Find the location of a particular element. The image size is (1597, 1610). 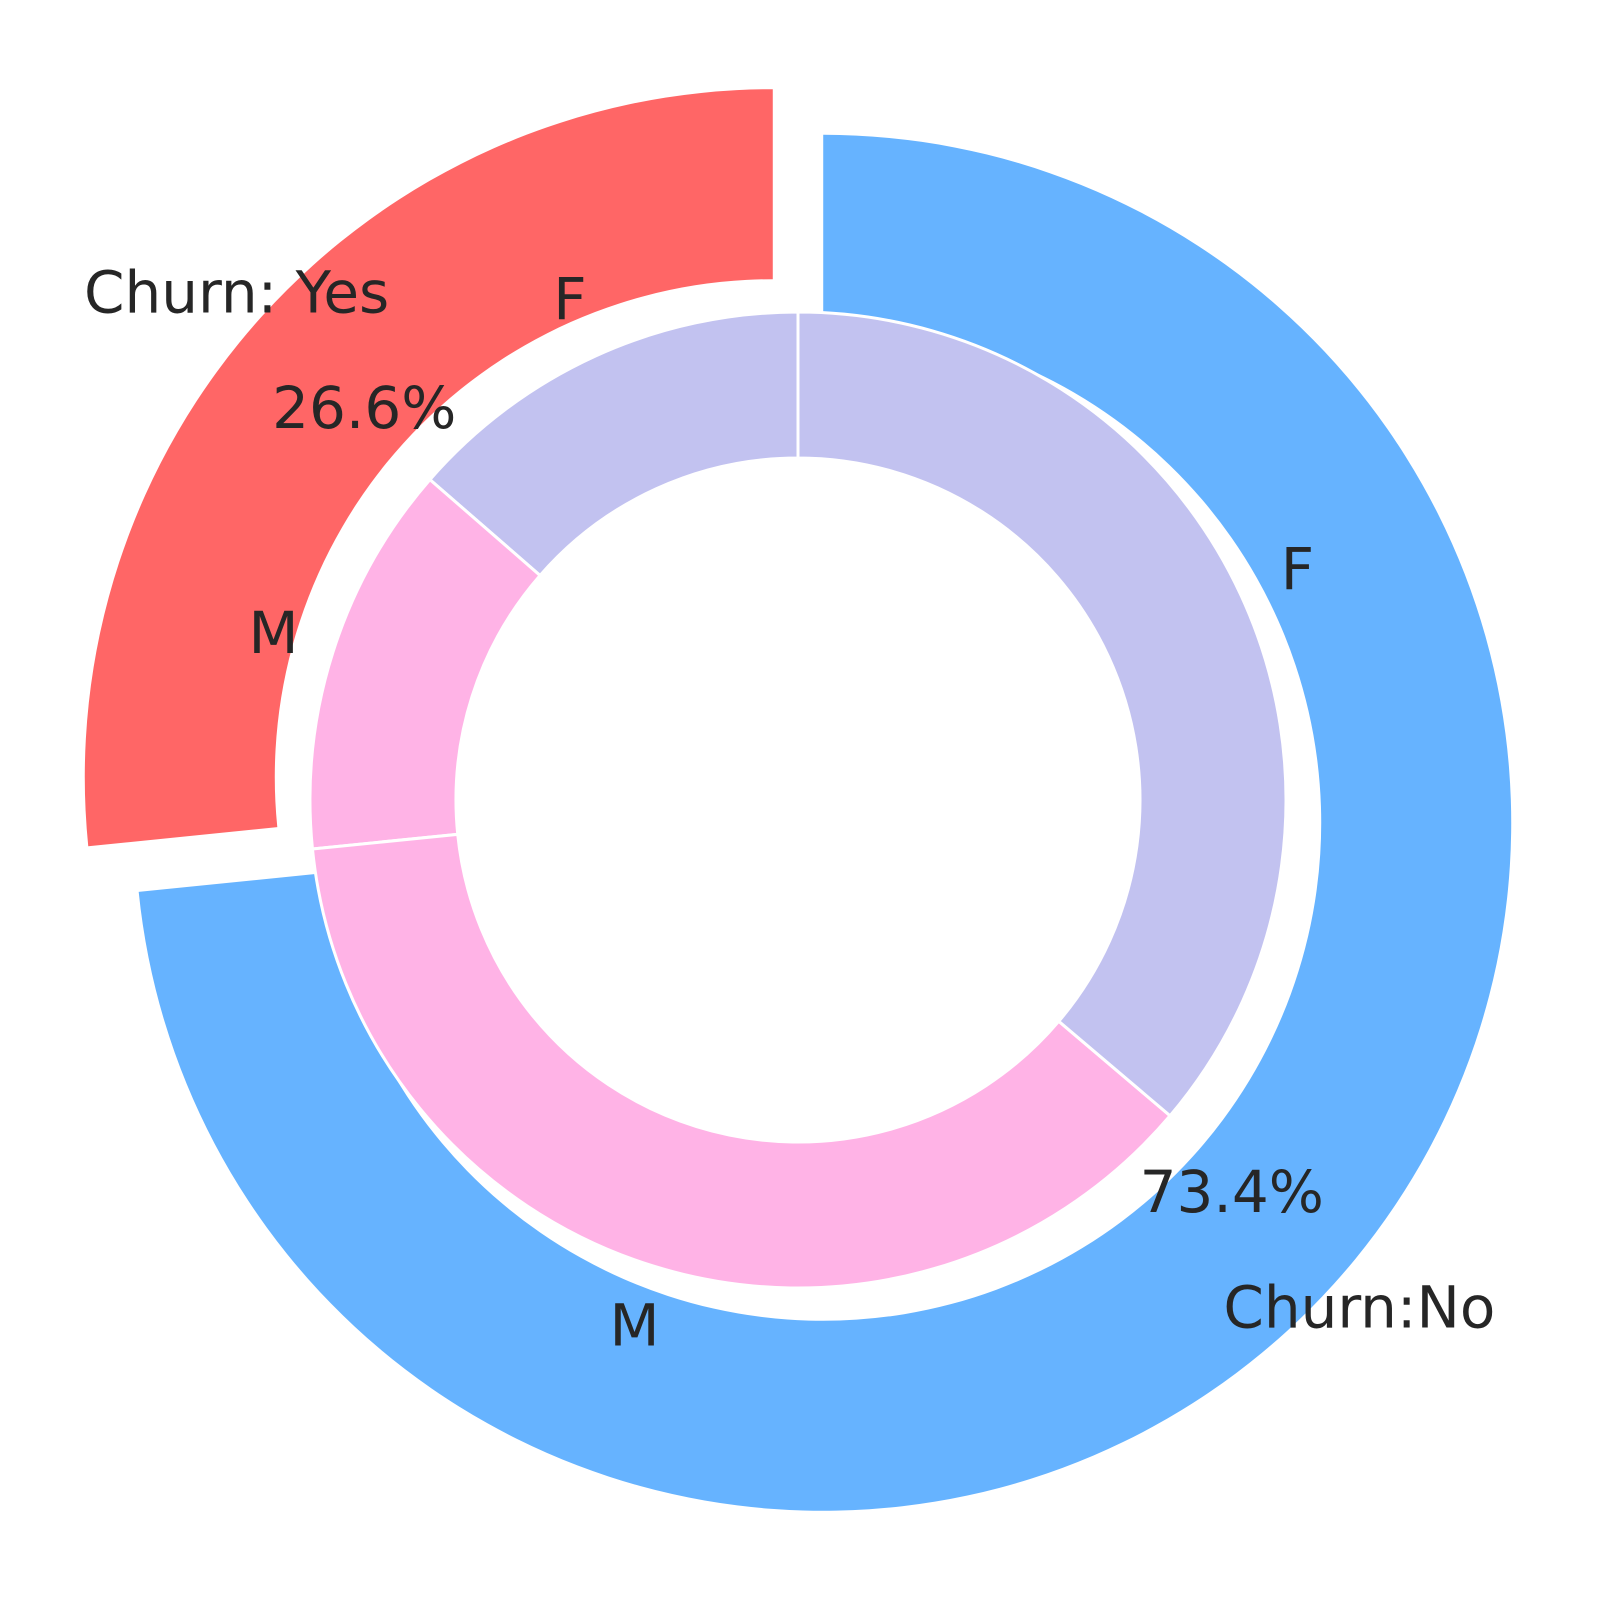

outer-label-churn-yes: Churn: Yes is located at coordinates (236, 292).